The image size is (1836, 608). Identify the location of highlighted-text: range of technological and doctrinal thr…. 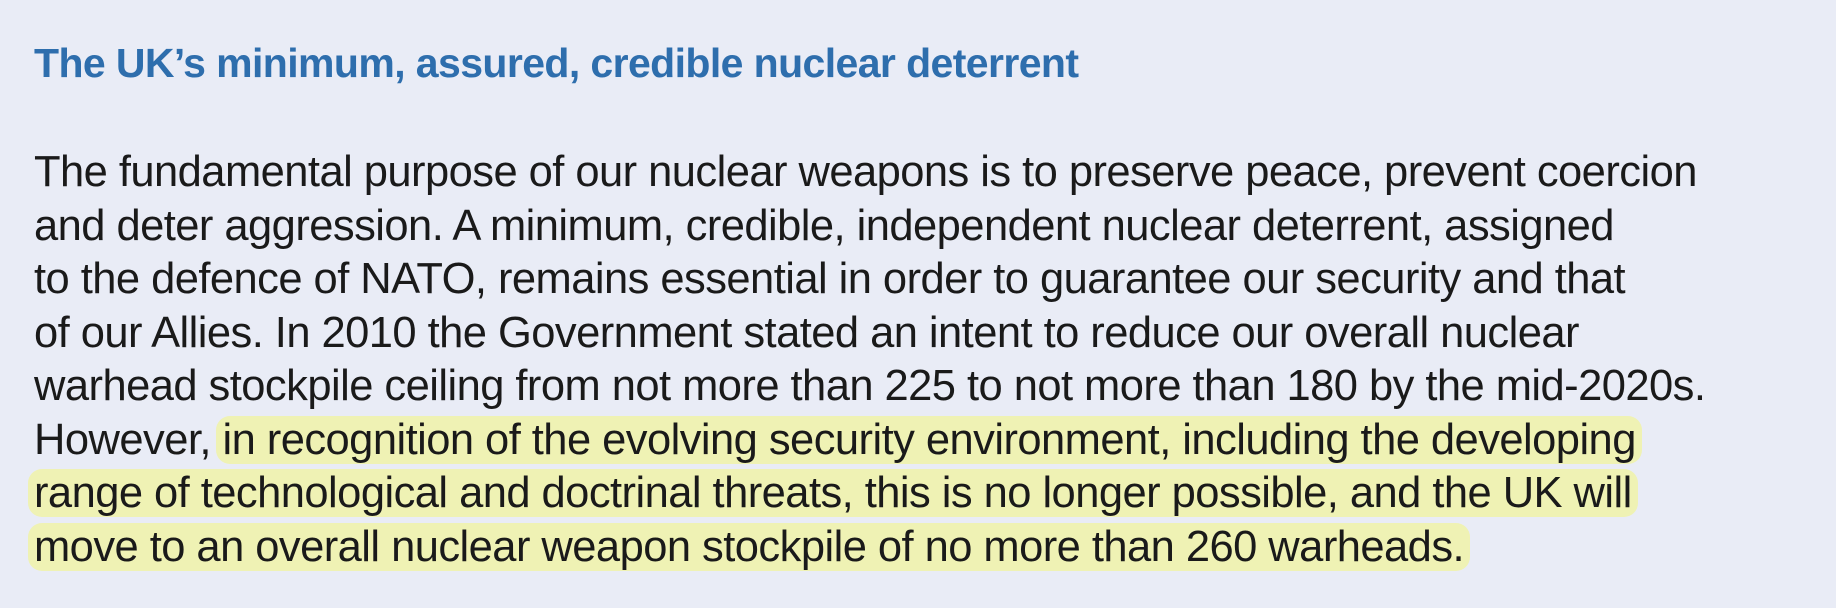
(833, 493).